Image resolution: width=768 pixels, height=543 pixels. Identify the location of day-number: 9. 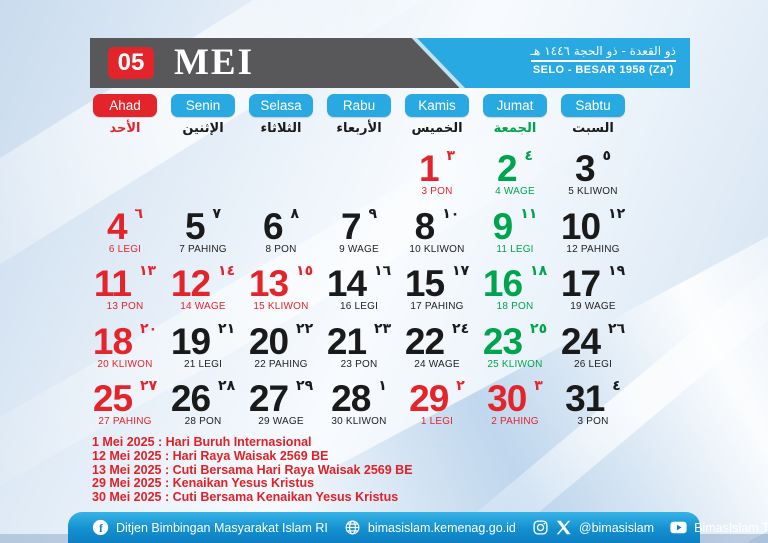
(503, 226).